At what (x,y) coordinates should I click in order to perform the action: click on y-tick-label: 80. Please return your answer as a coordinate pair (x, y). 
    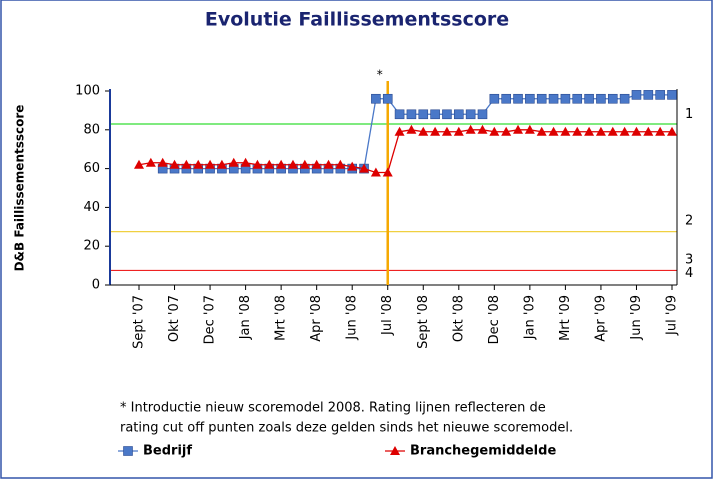
    Looking at the image, I should click on (91, 129).